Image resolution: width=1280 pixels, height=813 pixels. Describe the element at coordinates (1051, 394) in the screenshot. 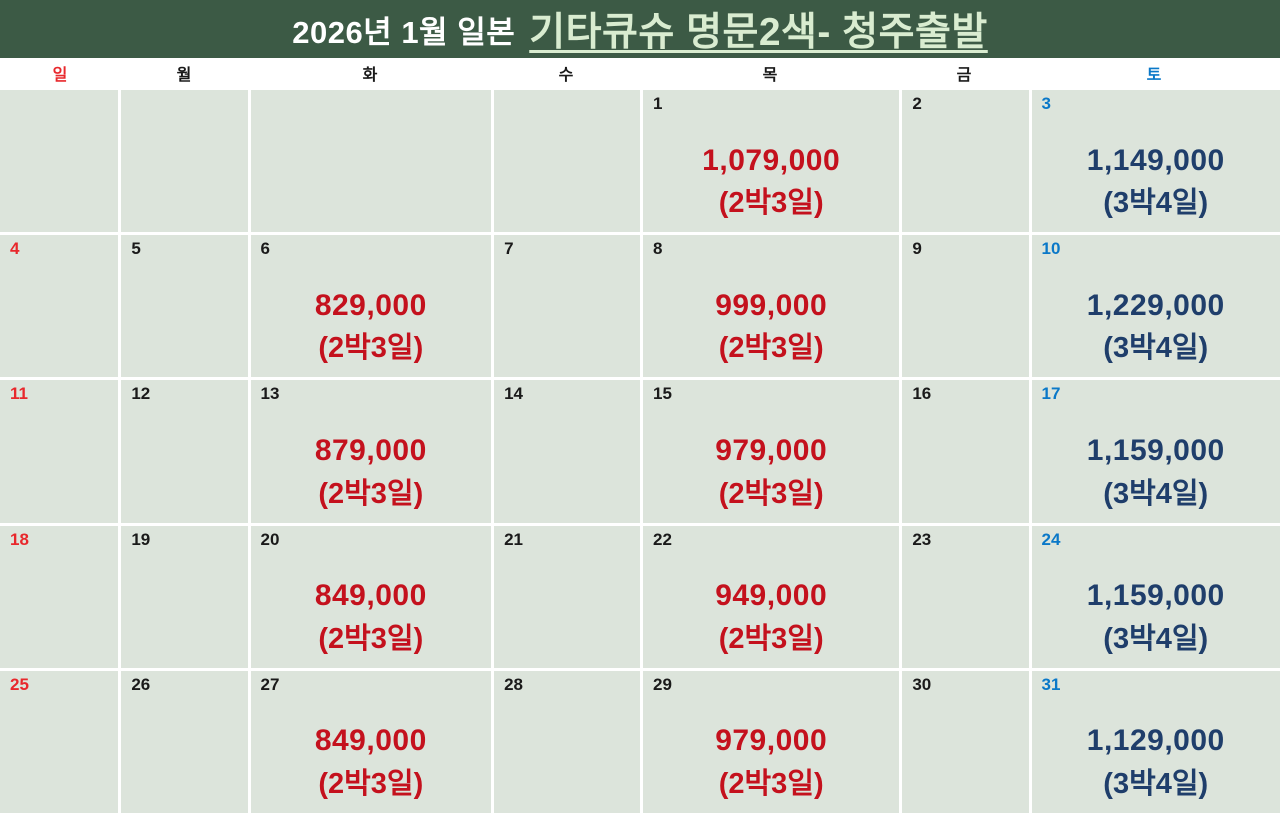

I see `day-number: 17` at that location.